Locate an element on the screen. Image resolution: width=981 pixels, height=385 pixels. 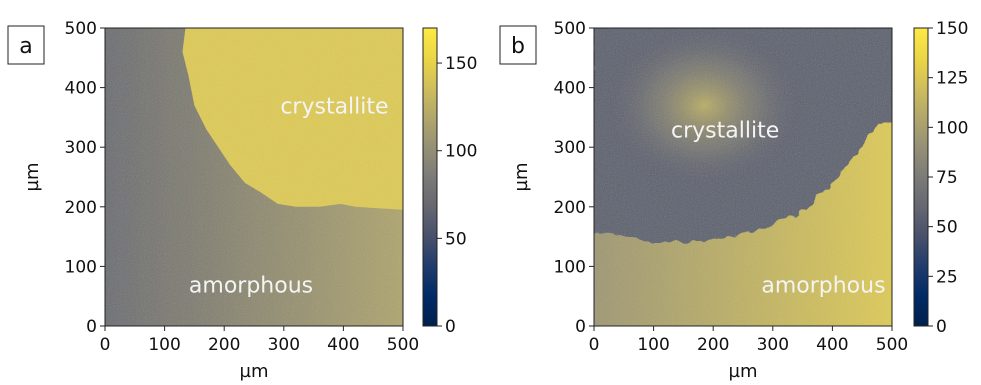
panel-a-label: a is located at coordinates (25, 46).